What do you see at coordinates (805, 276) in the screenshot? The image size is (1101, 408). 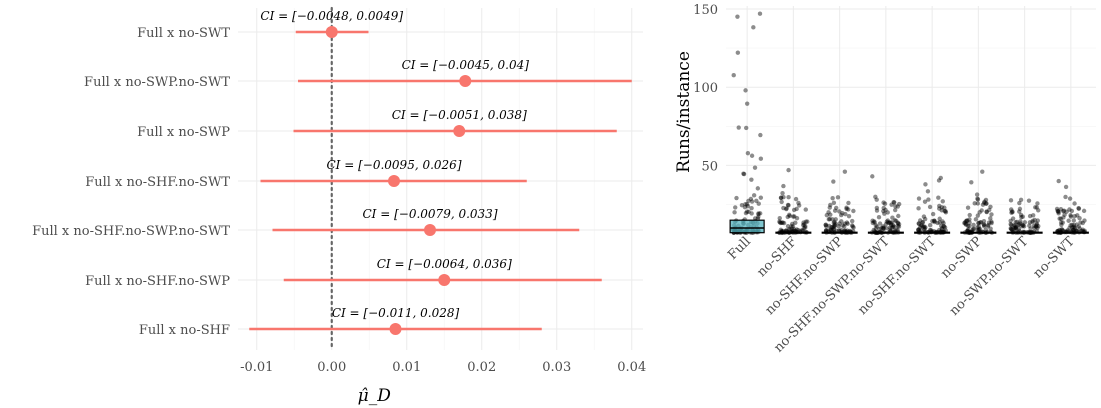 I see `x-tick-label: no-SHF.no-SWP` at bounding box center [805, 276].